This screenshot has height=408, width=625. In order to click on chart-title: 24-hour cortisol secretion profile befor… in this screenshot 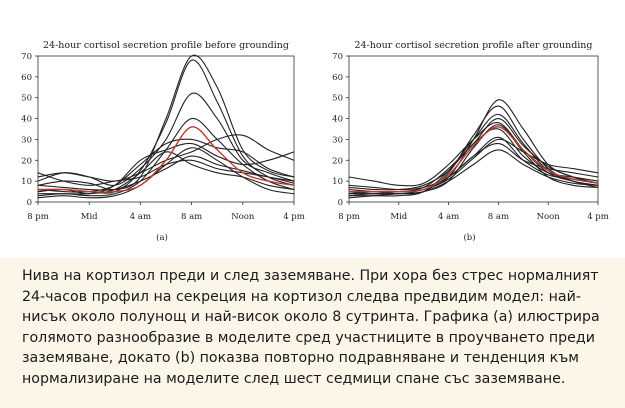, I will do `click(166, 45)`.